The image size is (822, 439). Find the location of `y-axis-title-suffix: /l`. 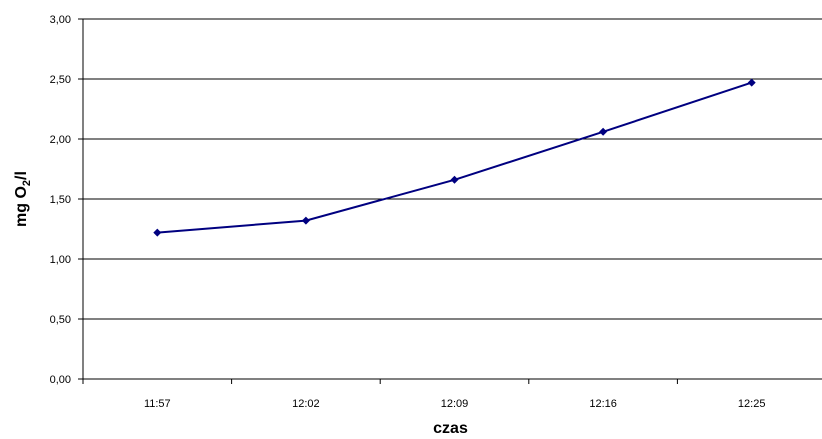

y-axis-title-suffix: /l is located at coordinates (21, 175).